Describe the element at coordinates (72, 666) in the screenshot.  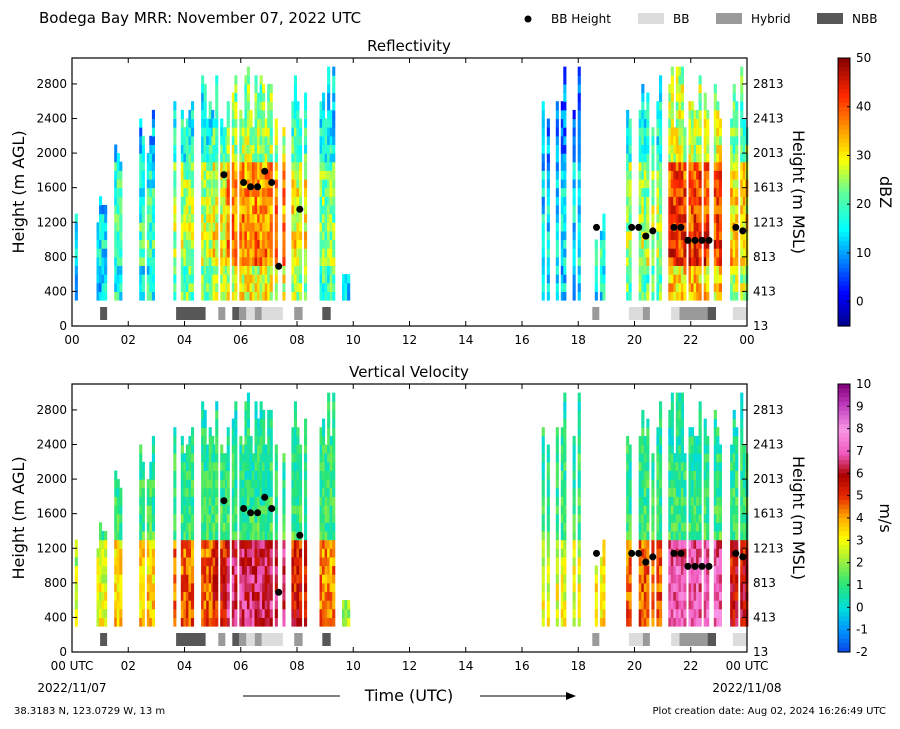
I see `x-tick-label: 00 UTC` at that location.